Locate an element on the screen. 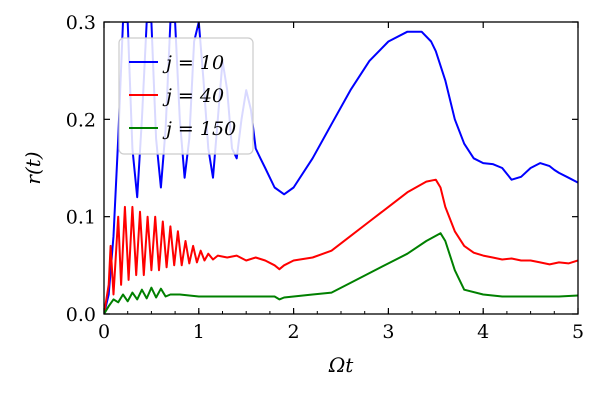 The height and width of the screenshot is (400, 600). legend-box is located at coordinates (186, 96).